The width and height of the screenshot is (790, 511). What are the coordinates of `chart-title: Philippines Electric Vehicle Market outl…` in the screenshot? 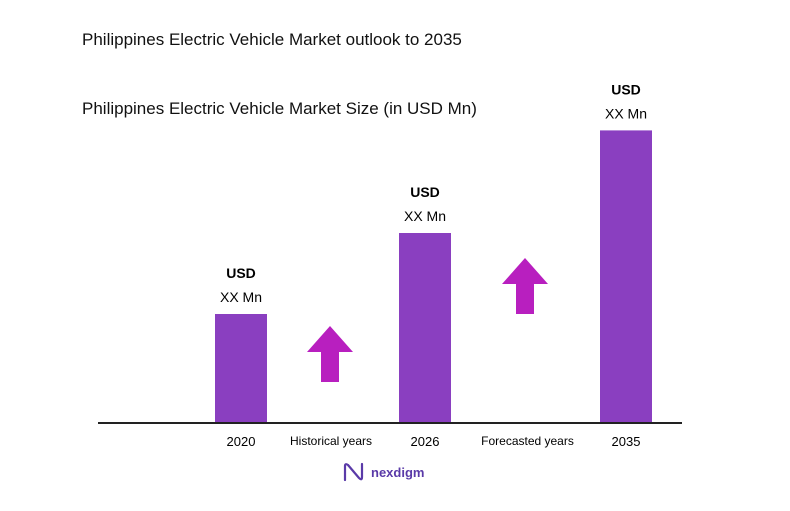 It's located at (272, 39).